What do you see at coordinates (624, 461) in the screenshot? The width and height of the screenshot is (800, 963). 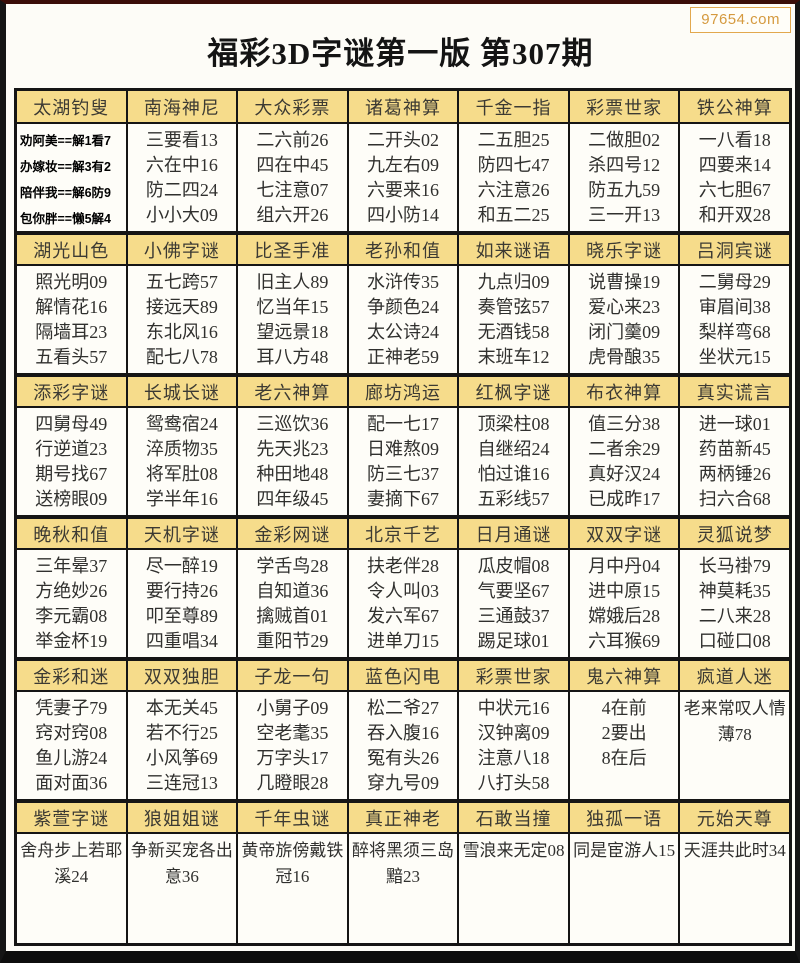 I see `riddle-cell: 值三分38 二者余29 真好汉24 已成昨17` at bounding box center [624, 461].